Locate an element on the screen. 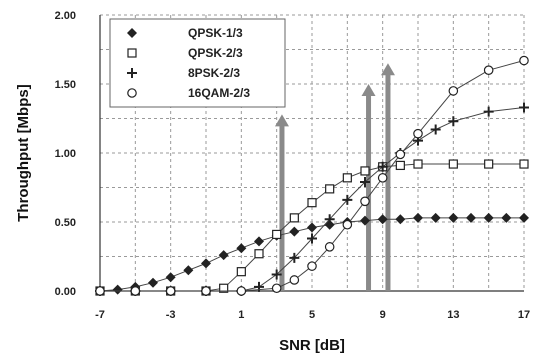 This screenshot has height=355, width=544. legend: QPSK-1/3 QPSK-2/3 8PSK-2/3 16QAM-2/3 is located at coordinates (197, 63).